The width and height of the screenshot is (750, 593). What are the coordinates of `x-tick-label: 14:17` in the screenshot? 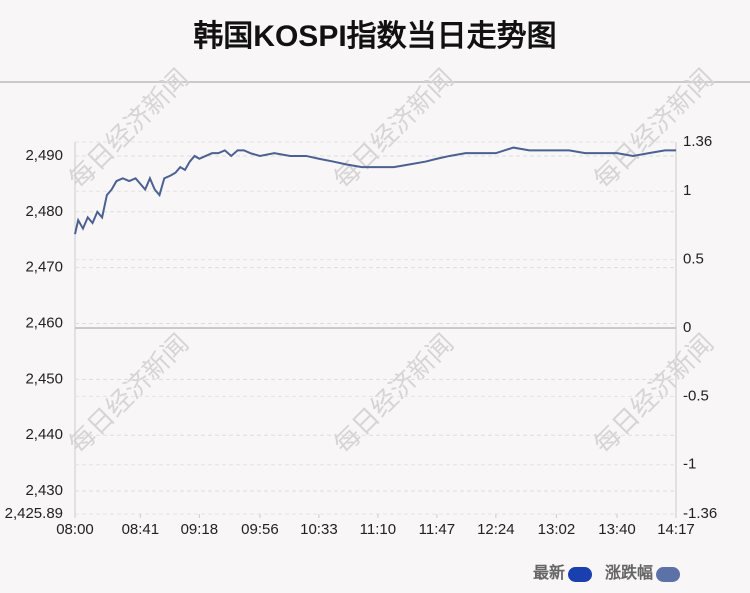 It's located at (676, 529).